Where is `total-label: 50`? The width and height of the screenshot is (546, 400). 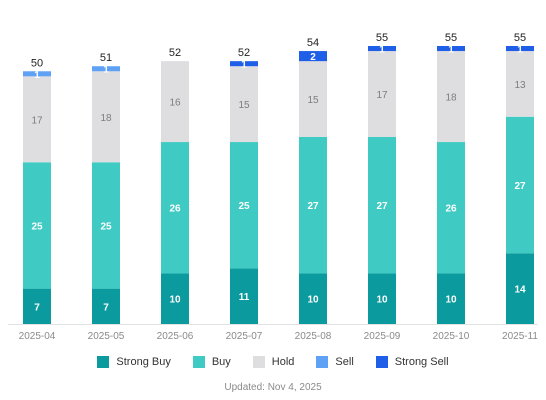
total-label: 50 is located at coordinates (37, 63).